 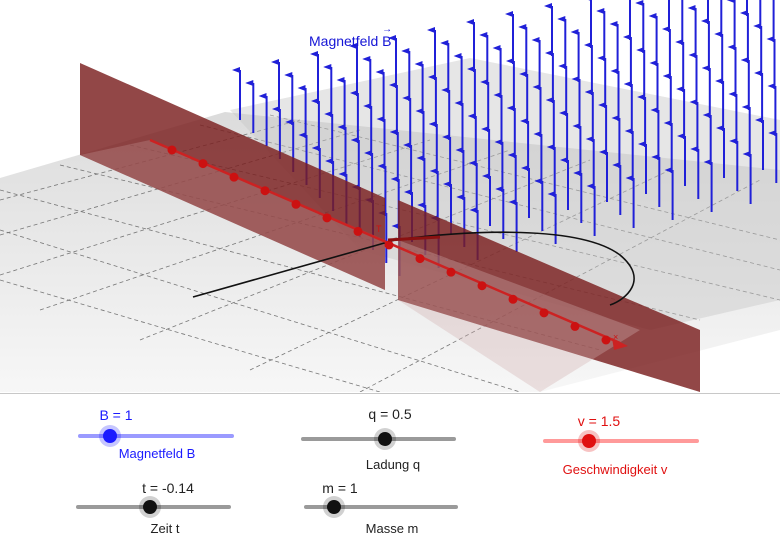 What do you see at coordinates (514, 268) in the screenshot?
I see `circular-path` at bounding box center [514, 268].